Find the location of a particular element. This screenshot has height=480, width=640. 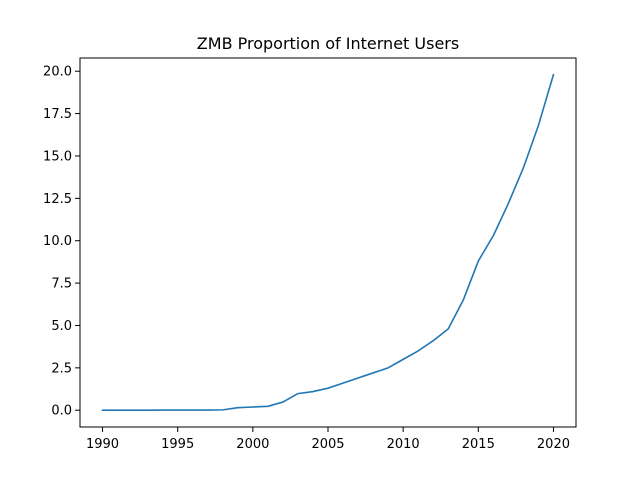

y-tick-label: 20.0 is located at coordinates (57, 72).